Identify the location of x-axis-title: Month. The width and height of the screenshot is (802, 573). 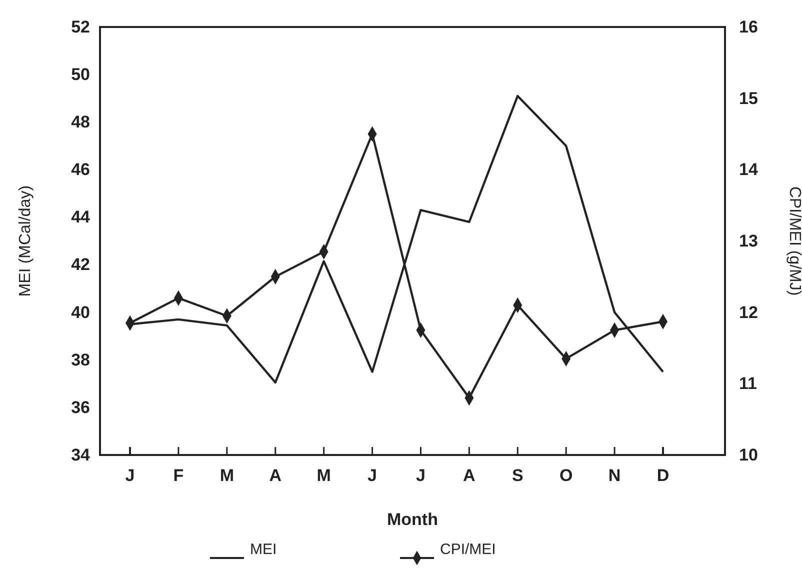
(412, 519).